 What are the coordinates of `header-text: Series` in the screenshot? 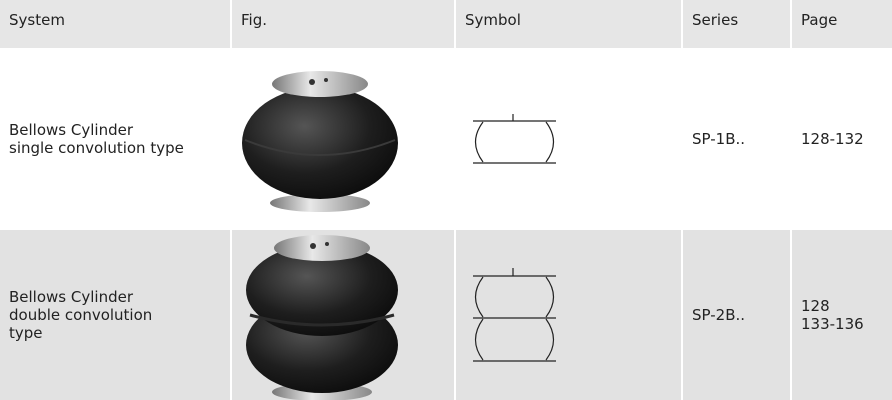 It's located at (715, 20).